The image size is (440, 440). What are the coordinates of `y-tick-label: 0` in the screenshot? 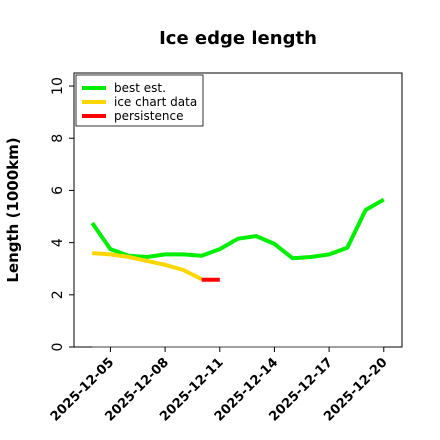 It's located at (58, 347).